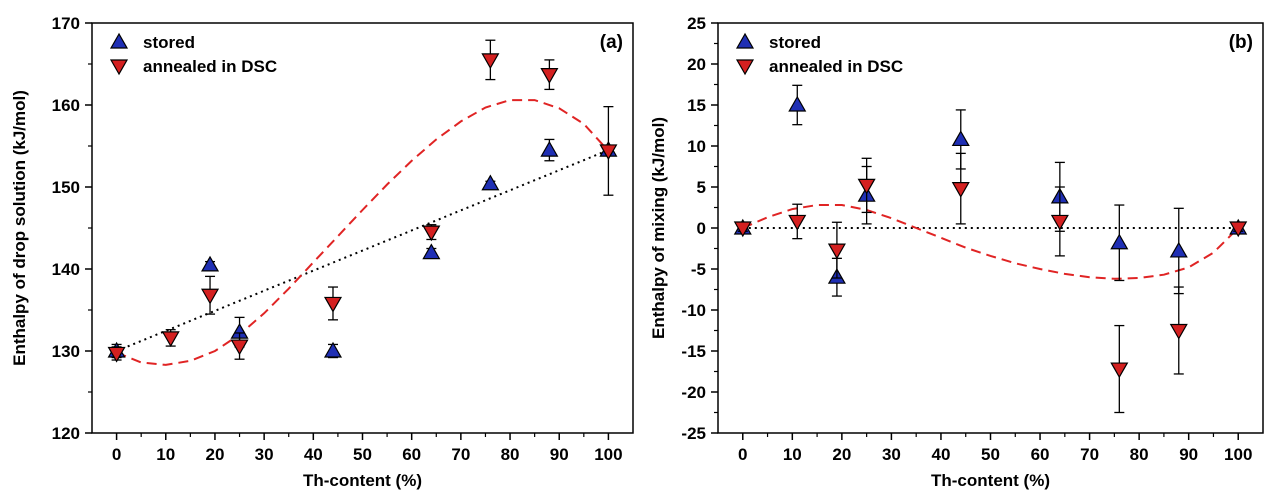  What do you see at coordinates (698, 269) in the screenshot?
I see `y-tick-label: -5` at bounding box center [698, 269].